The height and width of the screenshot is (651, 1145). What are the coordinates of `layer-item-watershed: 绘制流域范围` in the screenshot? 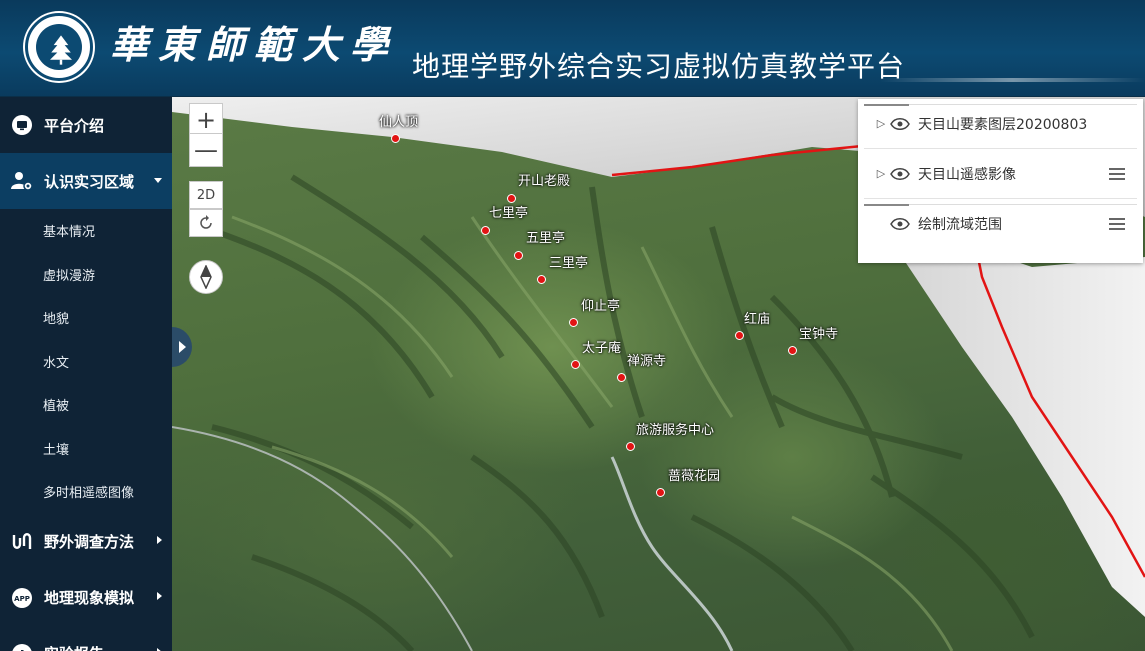 It's located at (1000, 224).